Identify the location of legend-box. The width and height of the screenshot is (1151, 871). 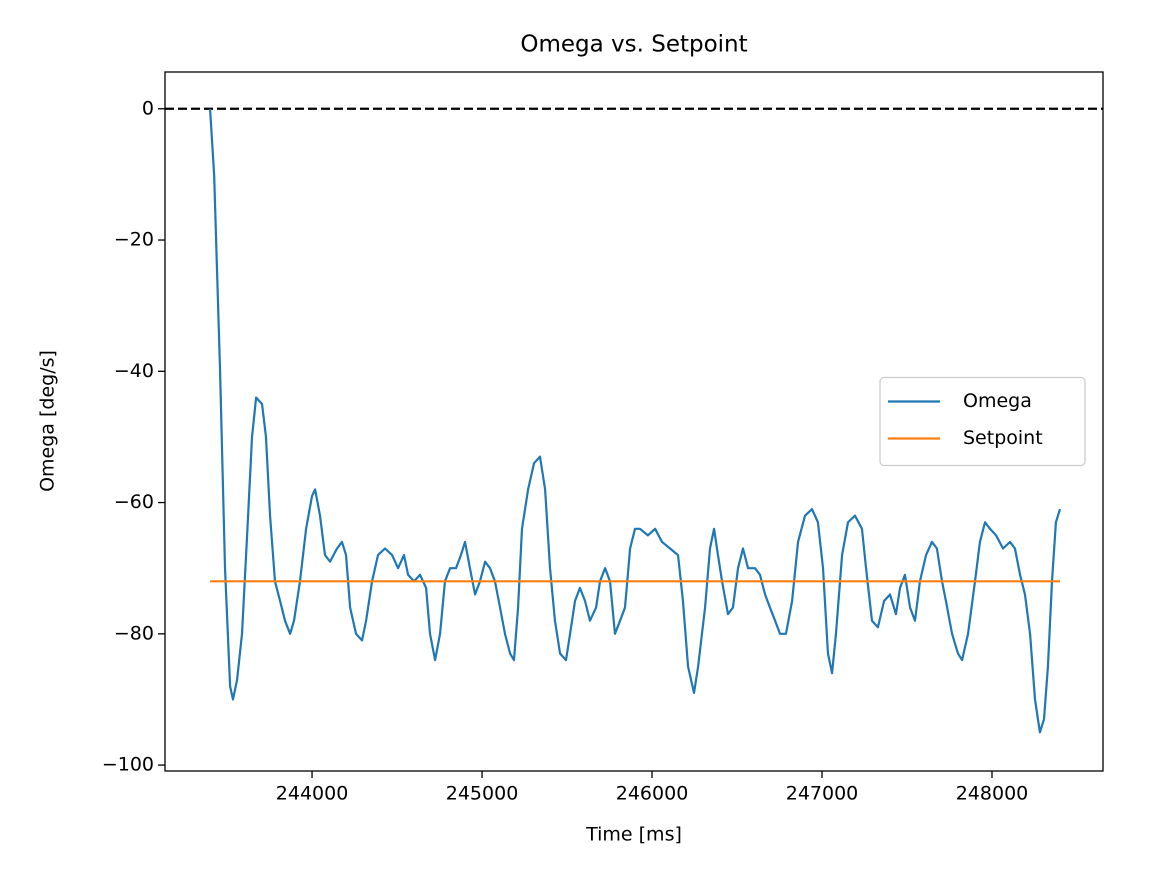
(982, 421).